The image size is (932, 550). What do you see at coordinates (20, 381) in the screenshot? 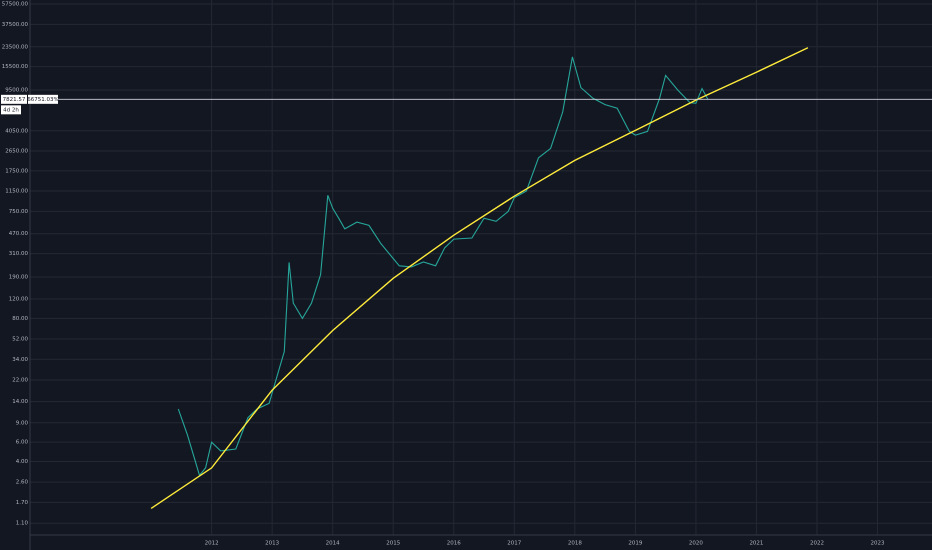
I see `y-tick-label: 22.00` at bounding box center [20, 381].